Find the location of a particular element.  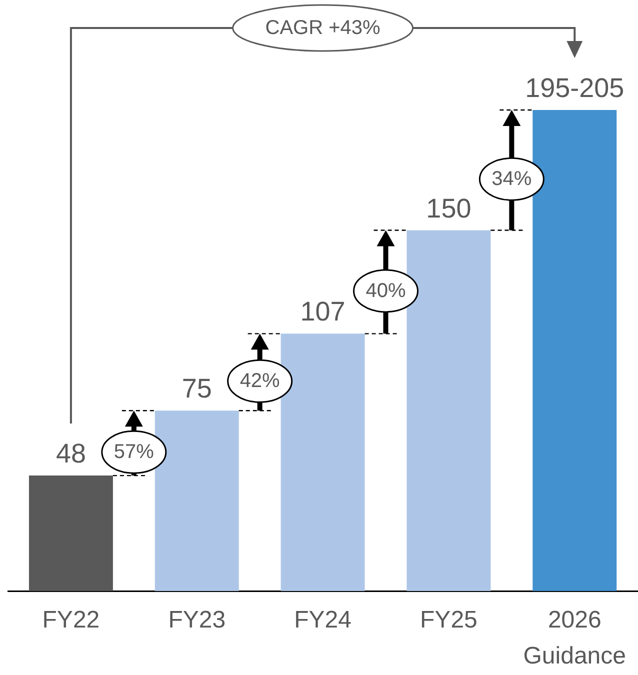

data-label: 48 is located at coordinates (71, 453).